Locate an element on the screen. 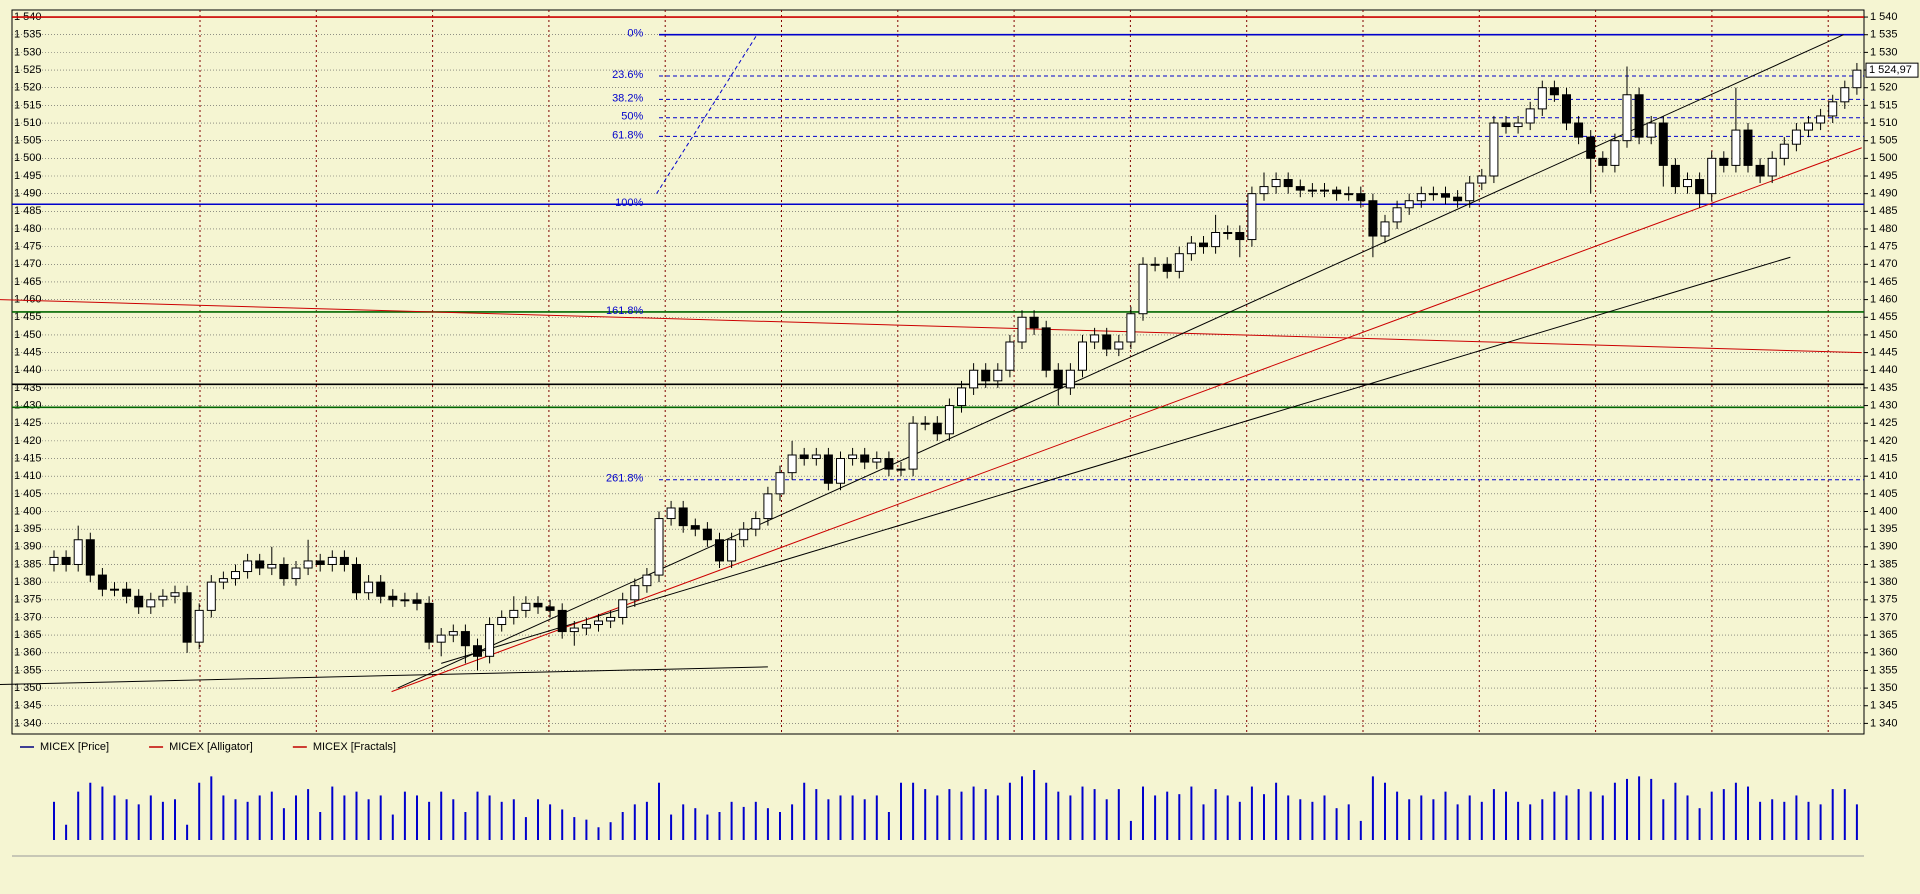 The height and width of the screenshot is (894, 1920). y-tick-label-right: 1 540 is located at coordinates (1884, 17).